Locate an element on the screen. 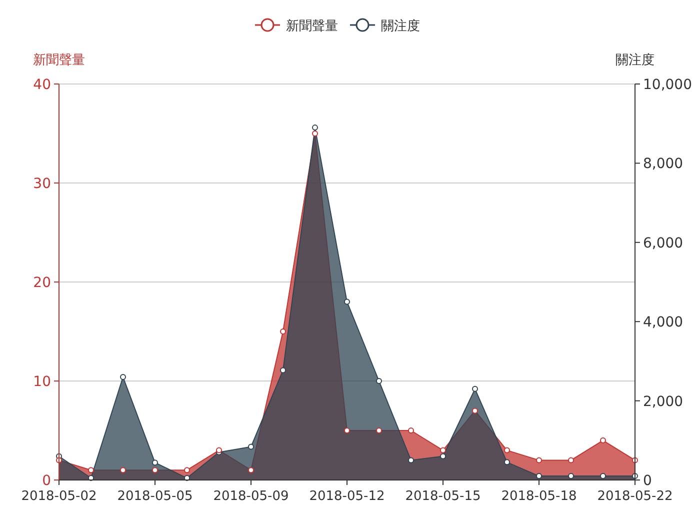 The height and width of the screenshot is (509, 700). y2-axis-title: 關注度 is located at coordinates (635, 60).